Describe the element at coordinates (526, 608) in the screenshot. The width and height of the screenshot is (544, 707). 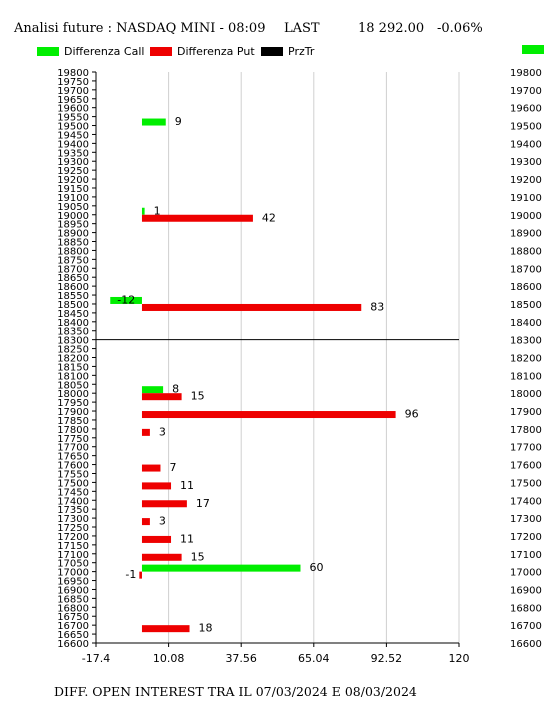
I see `y-tick-label-right: 16800` at that location.